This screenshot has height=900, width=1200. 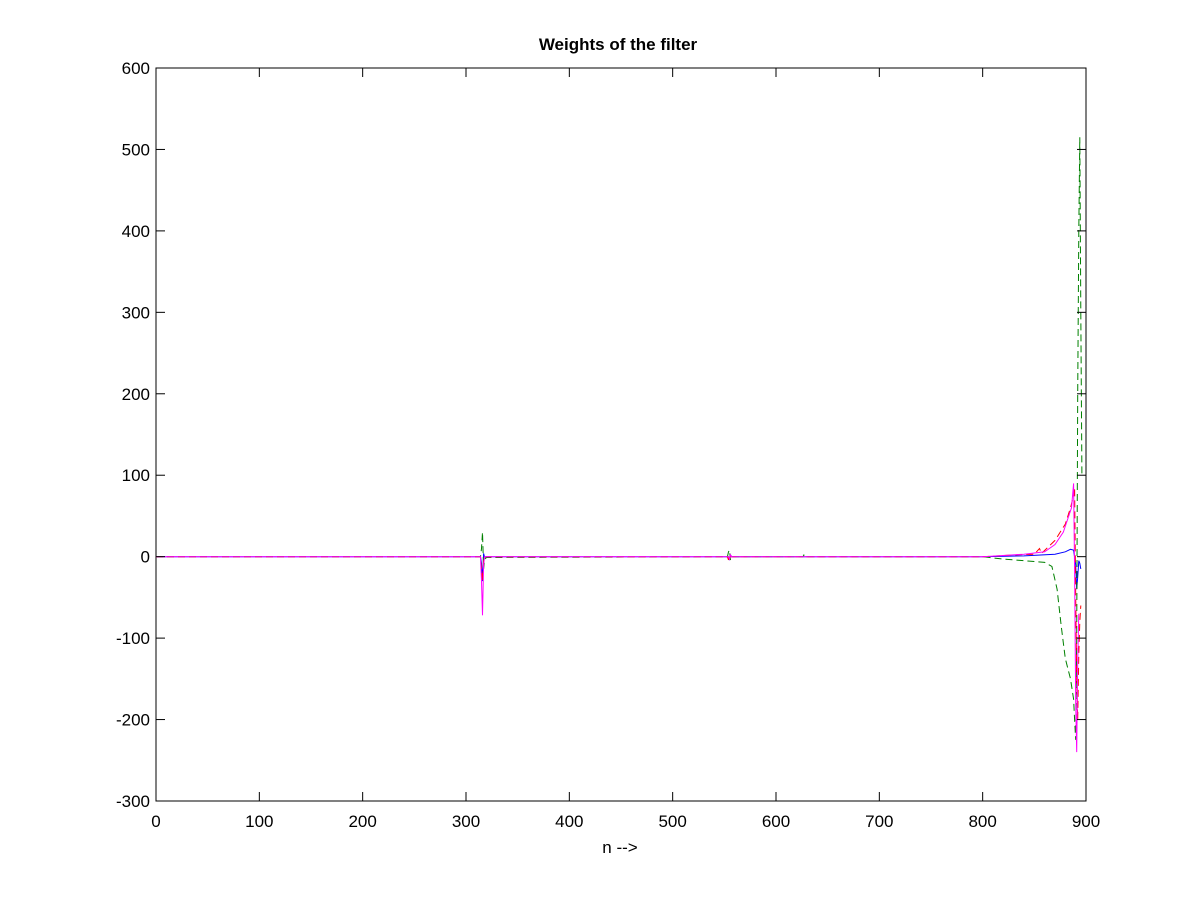 I want to click on y-tick-label: 600, so click(x=136, y=68).